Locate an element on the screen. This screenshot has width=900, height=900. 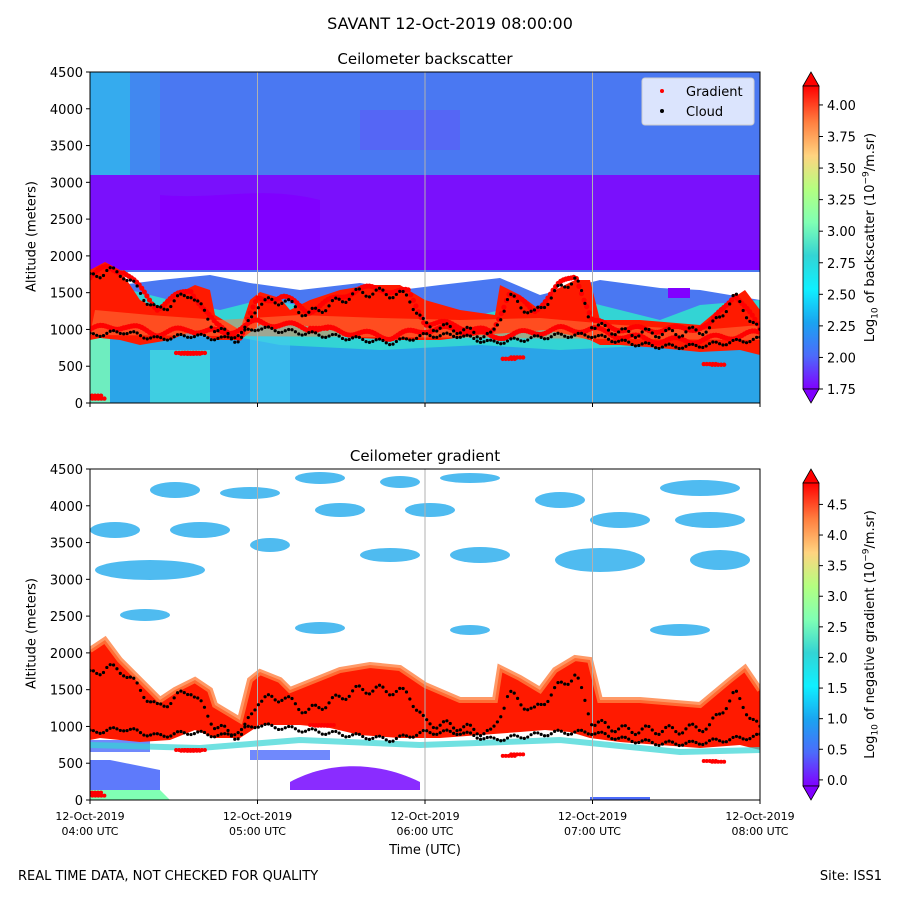
legend-cloud-label: Cloud is located at coordinates (704, 112).